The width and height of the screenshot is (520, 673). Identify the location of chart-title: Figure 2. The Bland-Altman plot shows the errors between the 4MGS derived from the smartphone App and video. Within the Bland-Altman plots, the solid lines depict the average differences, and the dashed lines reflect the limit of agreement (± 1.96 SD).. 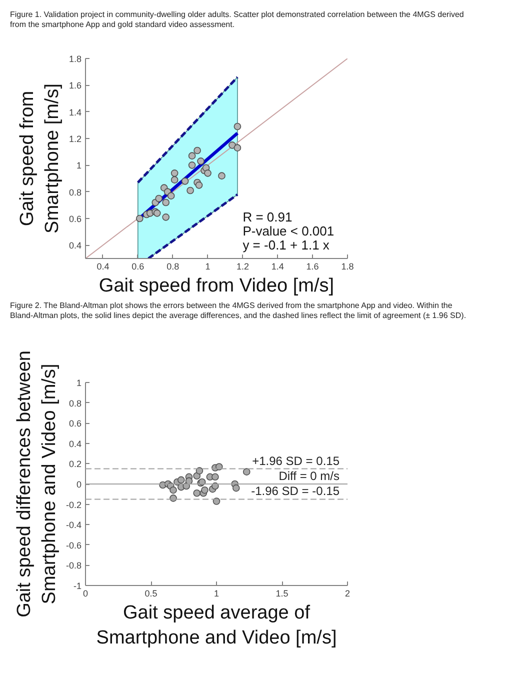
(237, 310).